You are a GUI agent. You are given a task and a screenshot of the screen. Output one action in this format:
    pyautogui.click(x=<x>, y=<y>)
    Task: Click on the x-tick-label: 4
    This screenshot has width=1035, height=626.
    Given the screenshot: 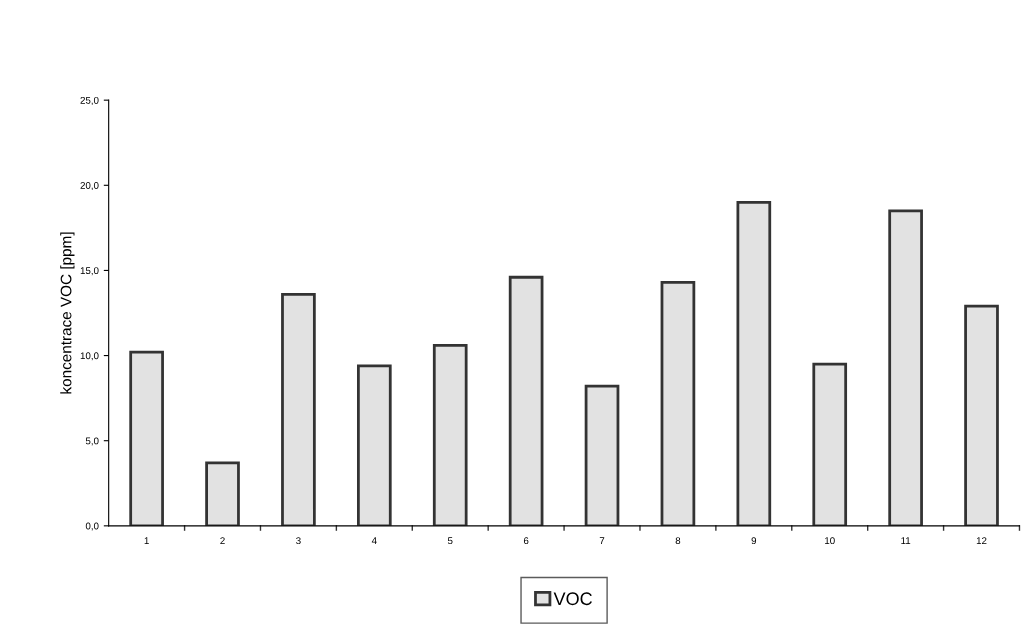 What is the action you would take?
    pyautogui.click(x=374, y=540)
    